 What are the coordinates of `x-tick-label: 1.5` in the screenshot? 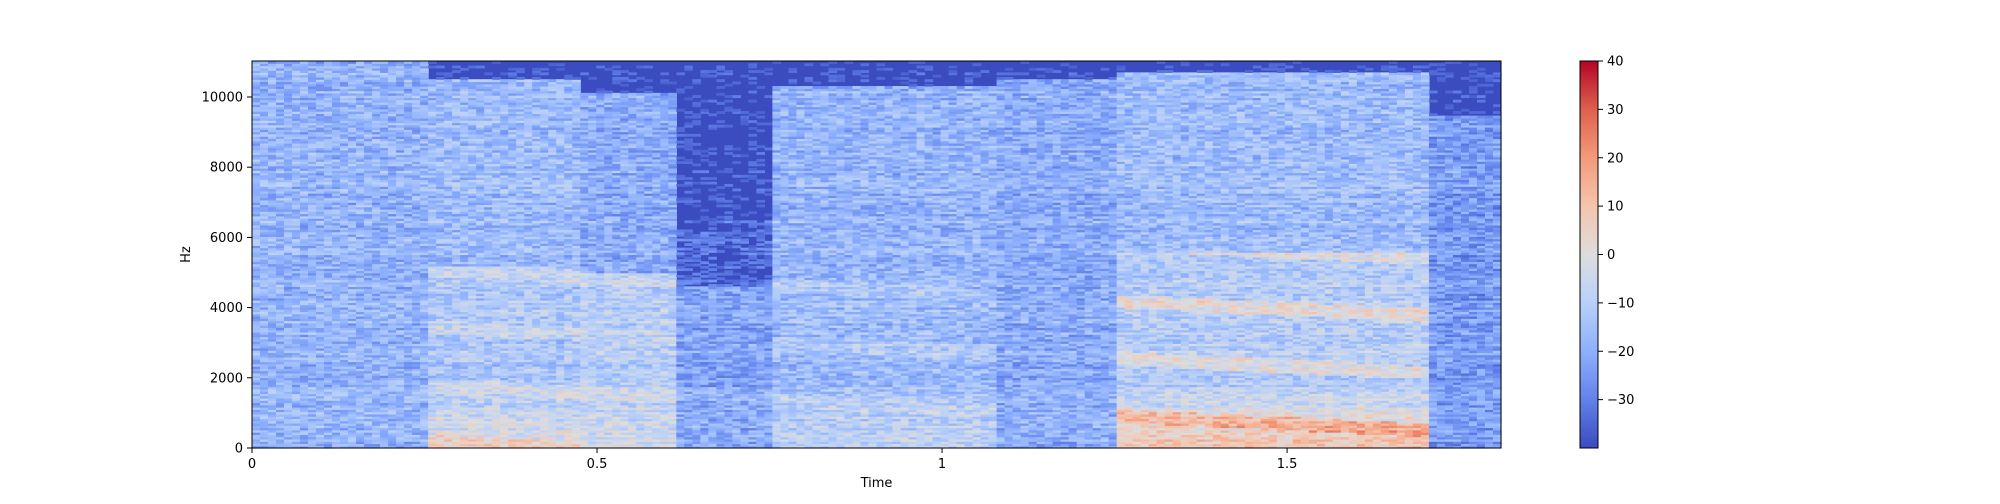 It's located at (1287, 464).